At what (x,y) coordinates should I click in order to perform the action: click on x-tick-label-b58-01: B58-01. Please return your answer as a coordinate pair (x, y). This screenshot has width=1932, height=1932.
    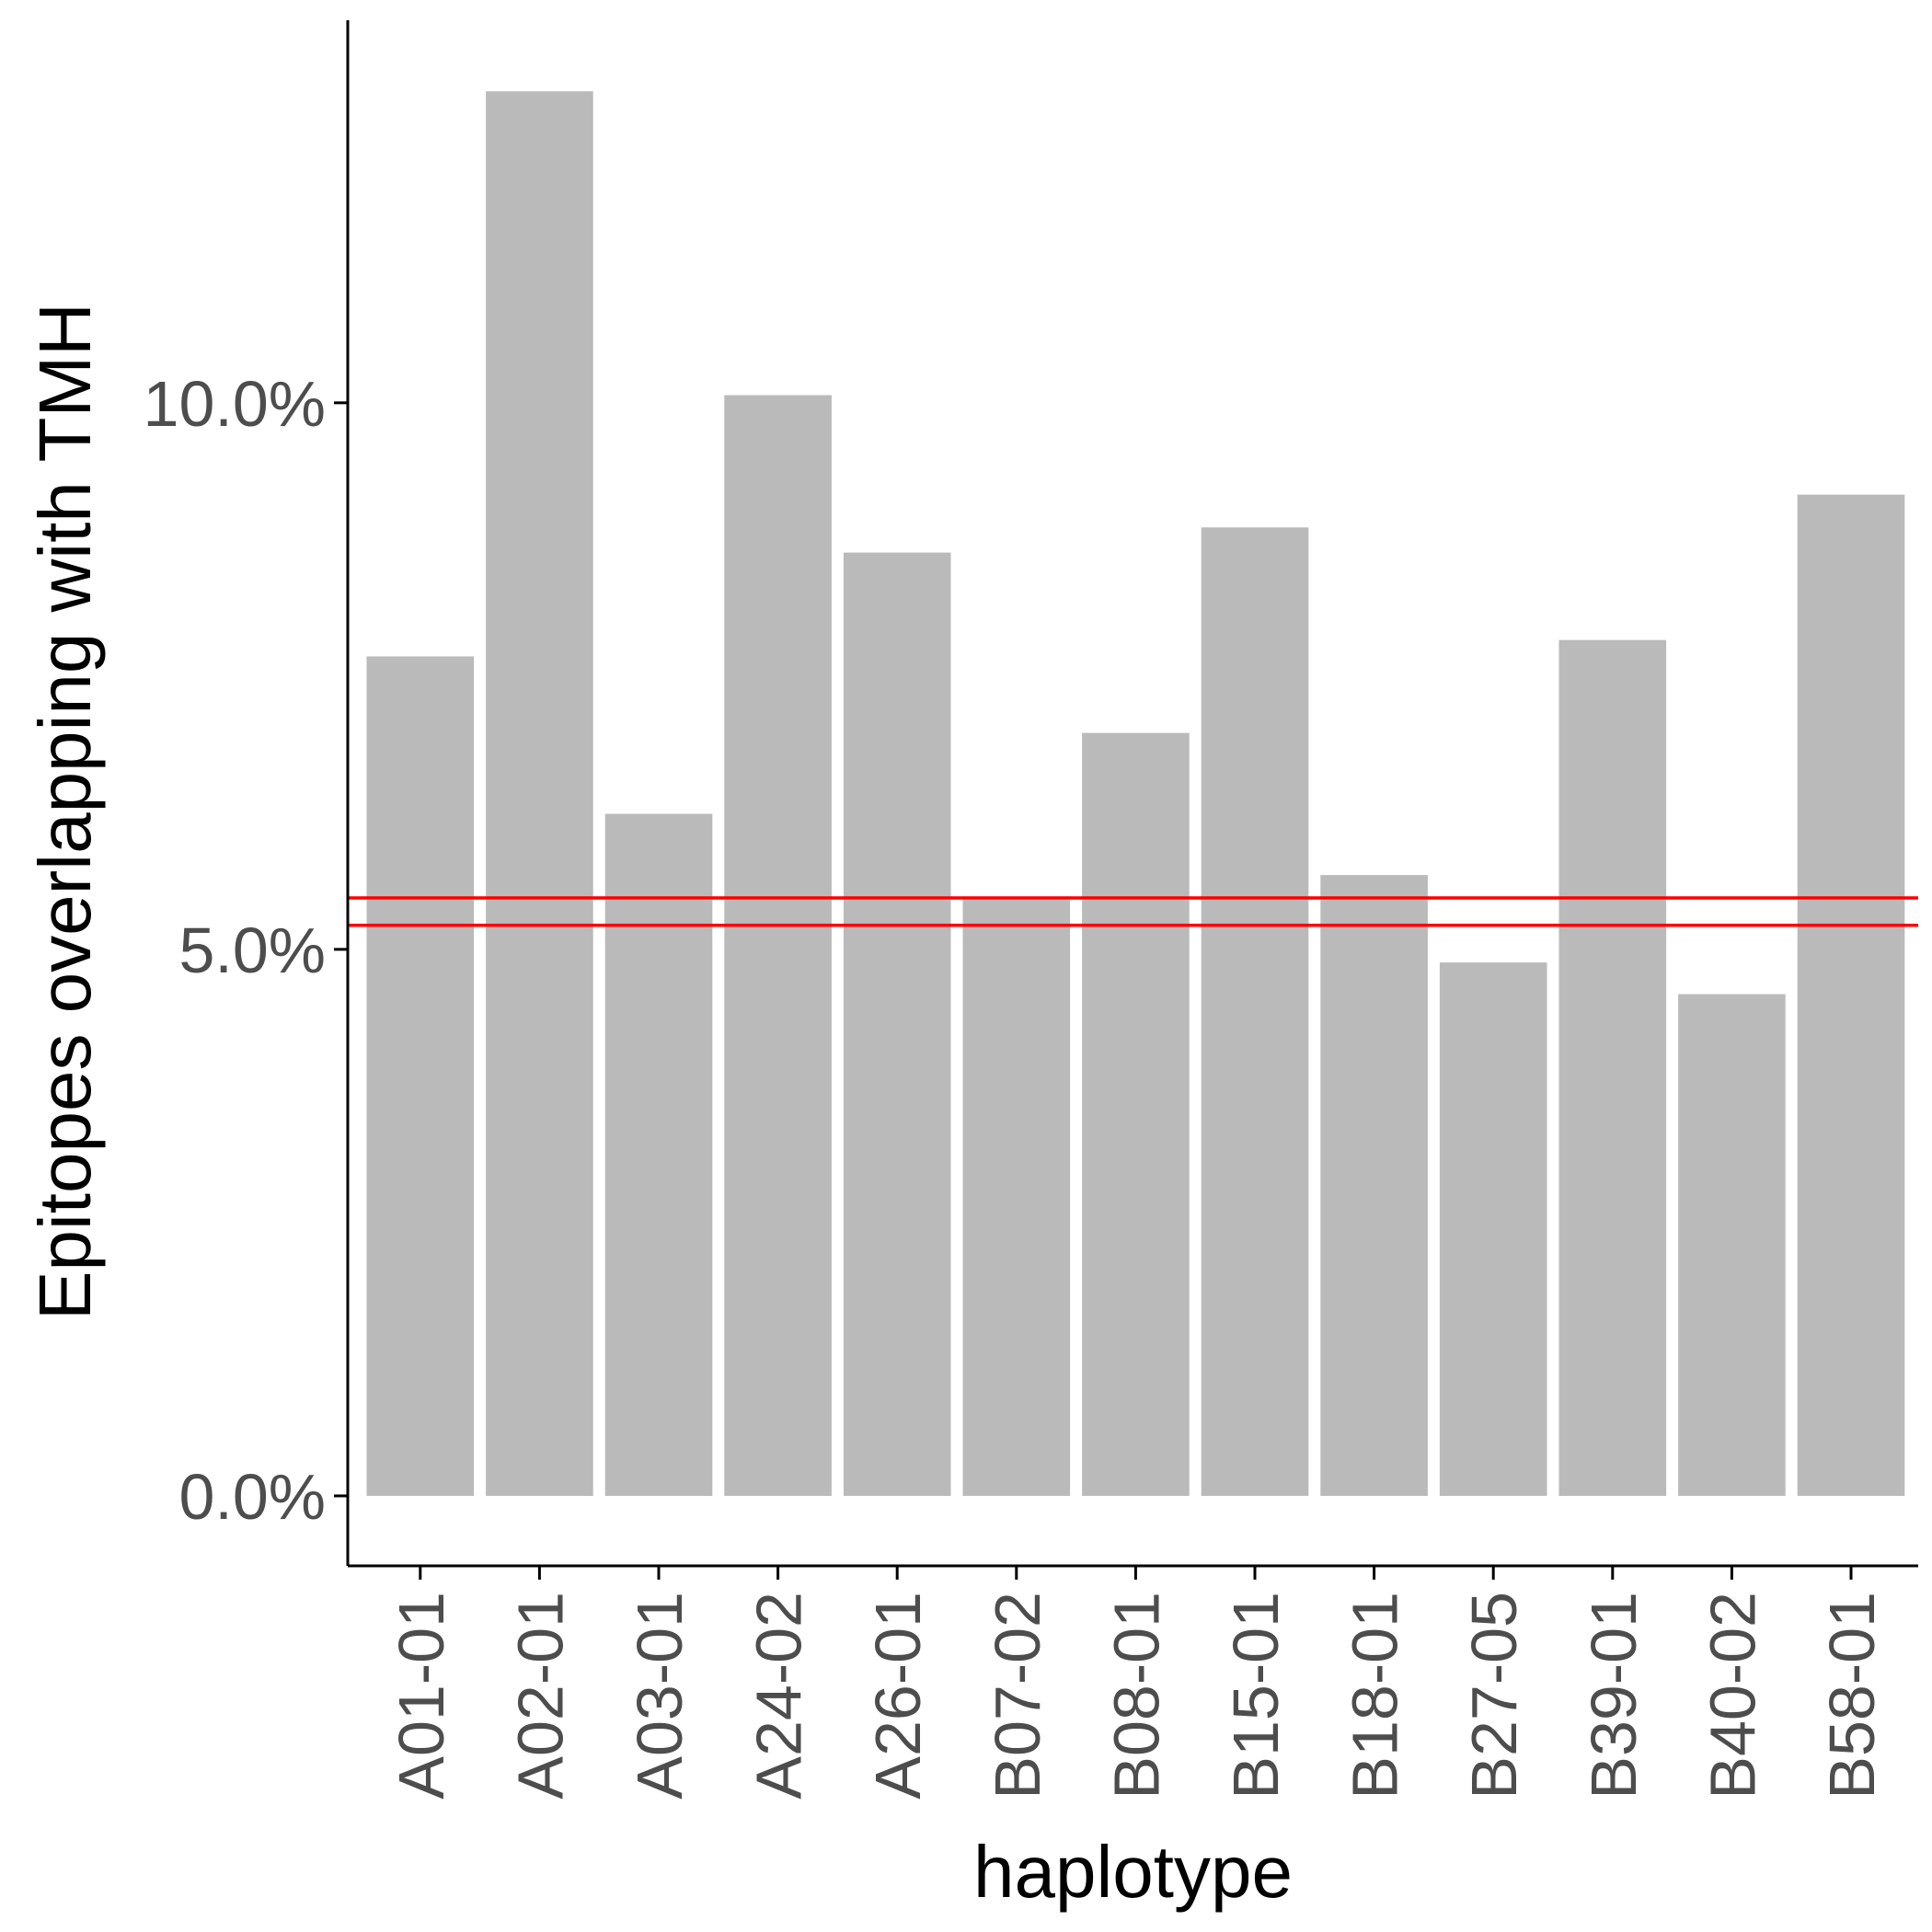
    Looking at the image, I should click on (1852, 1696).